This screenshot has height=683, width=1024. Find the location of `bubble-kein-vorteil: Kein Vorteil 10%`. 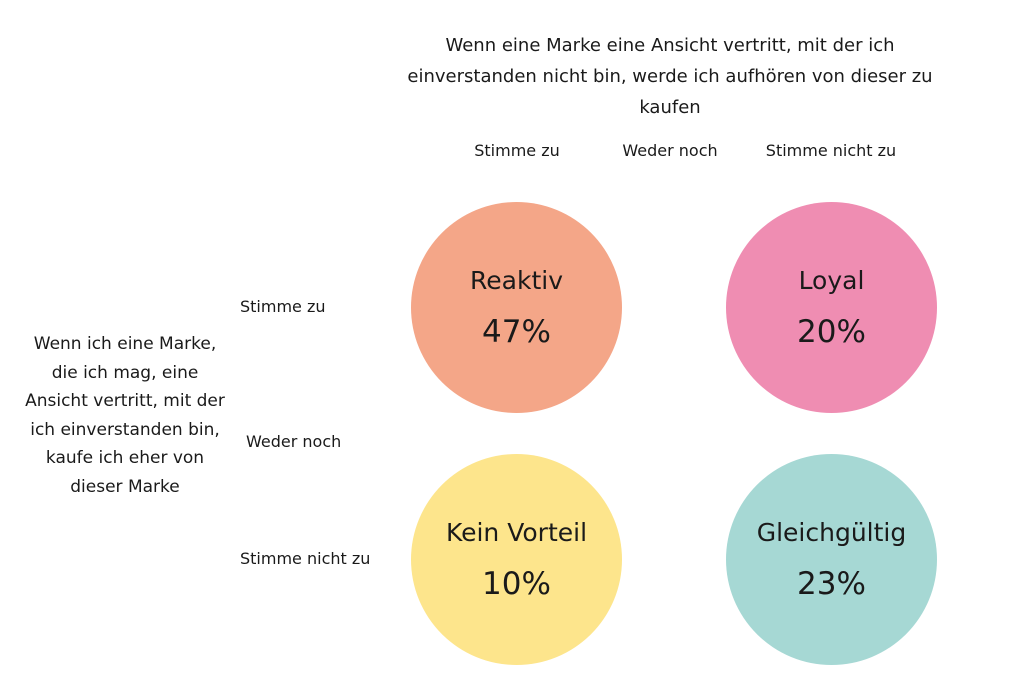

bubble-kein-vorteil: Kein Vorteil 10% is located at coordinates (516, 559).